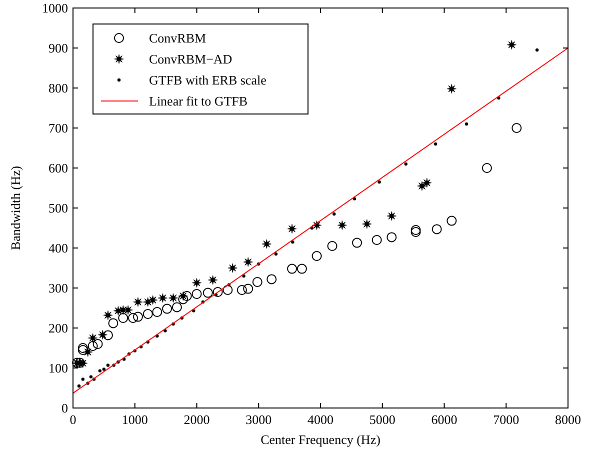 This screenshot has width=590, height=450. I want to click on legend-label: Linear fit to GTFB, so click(198, 101).